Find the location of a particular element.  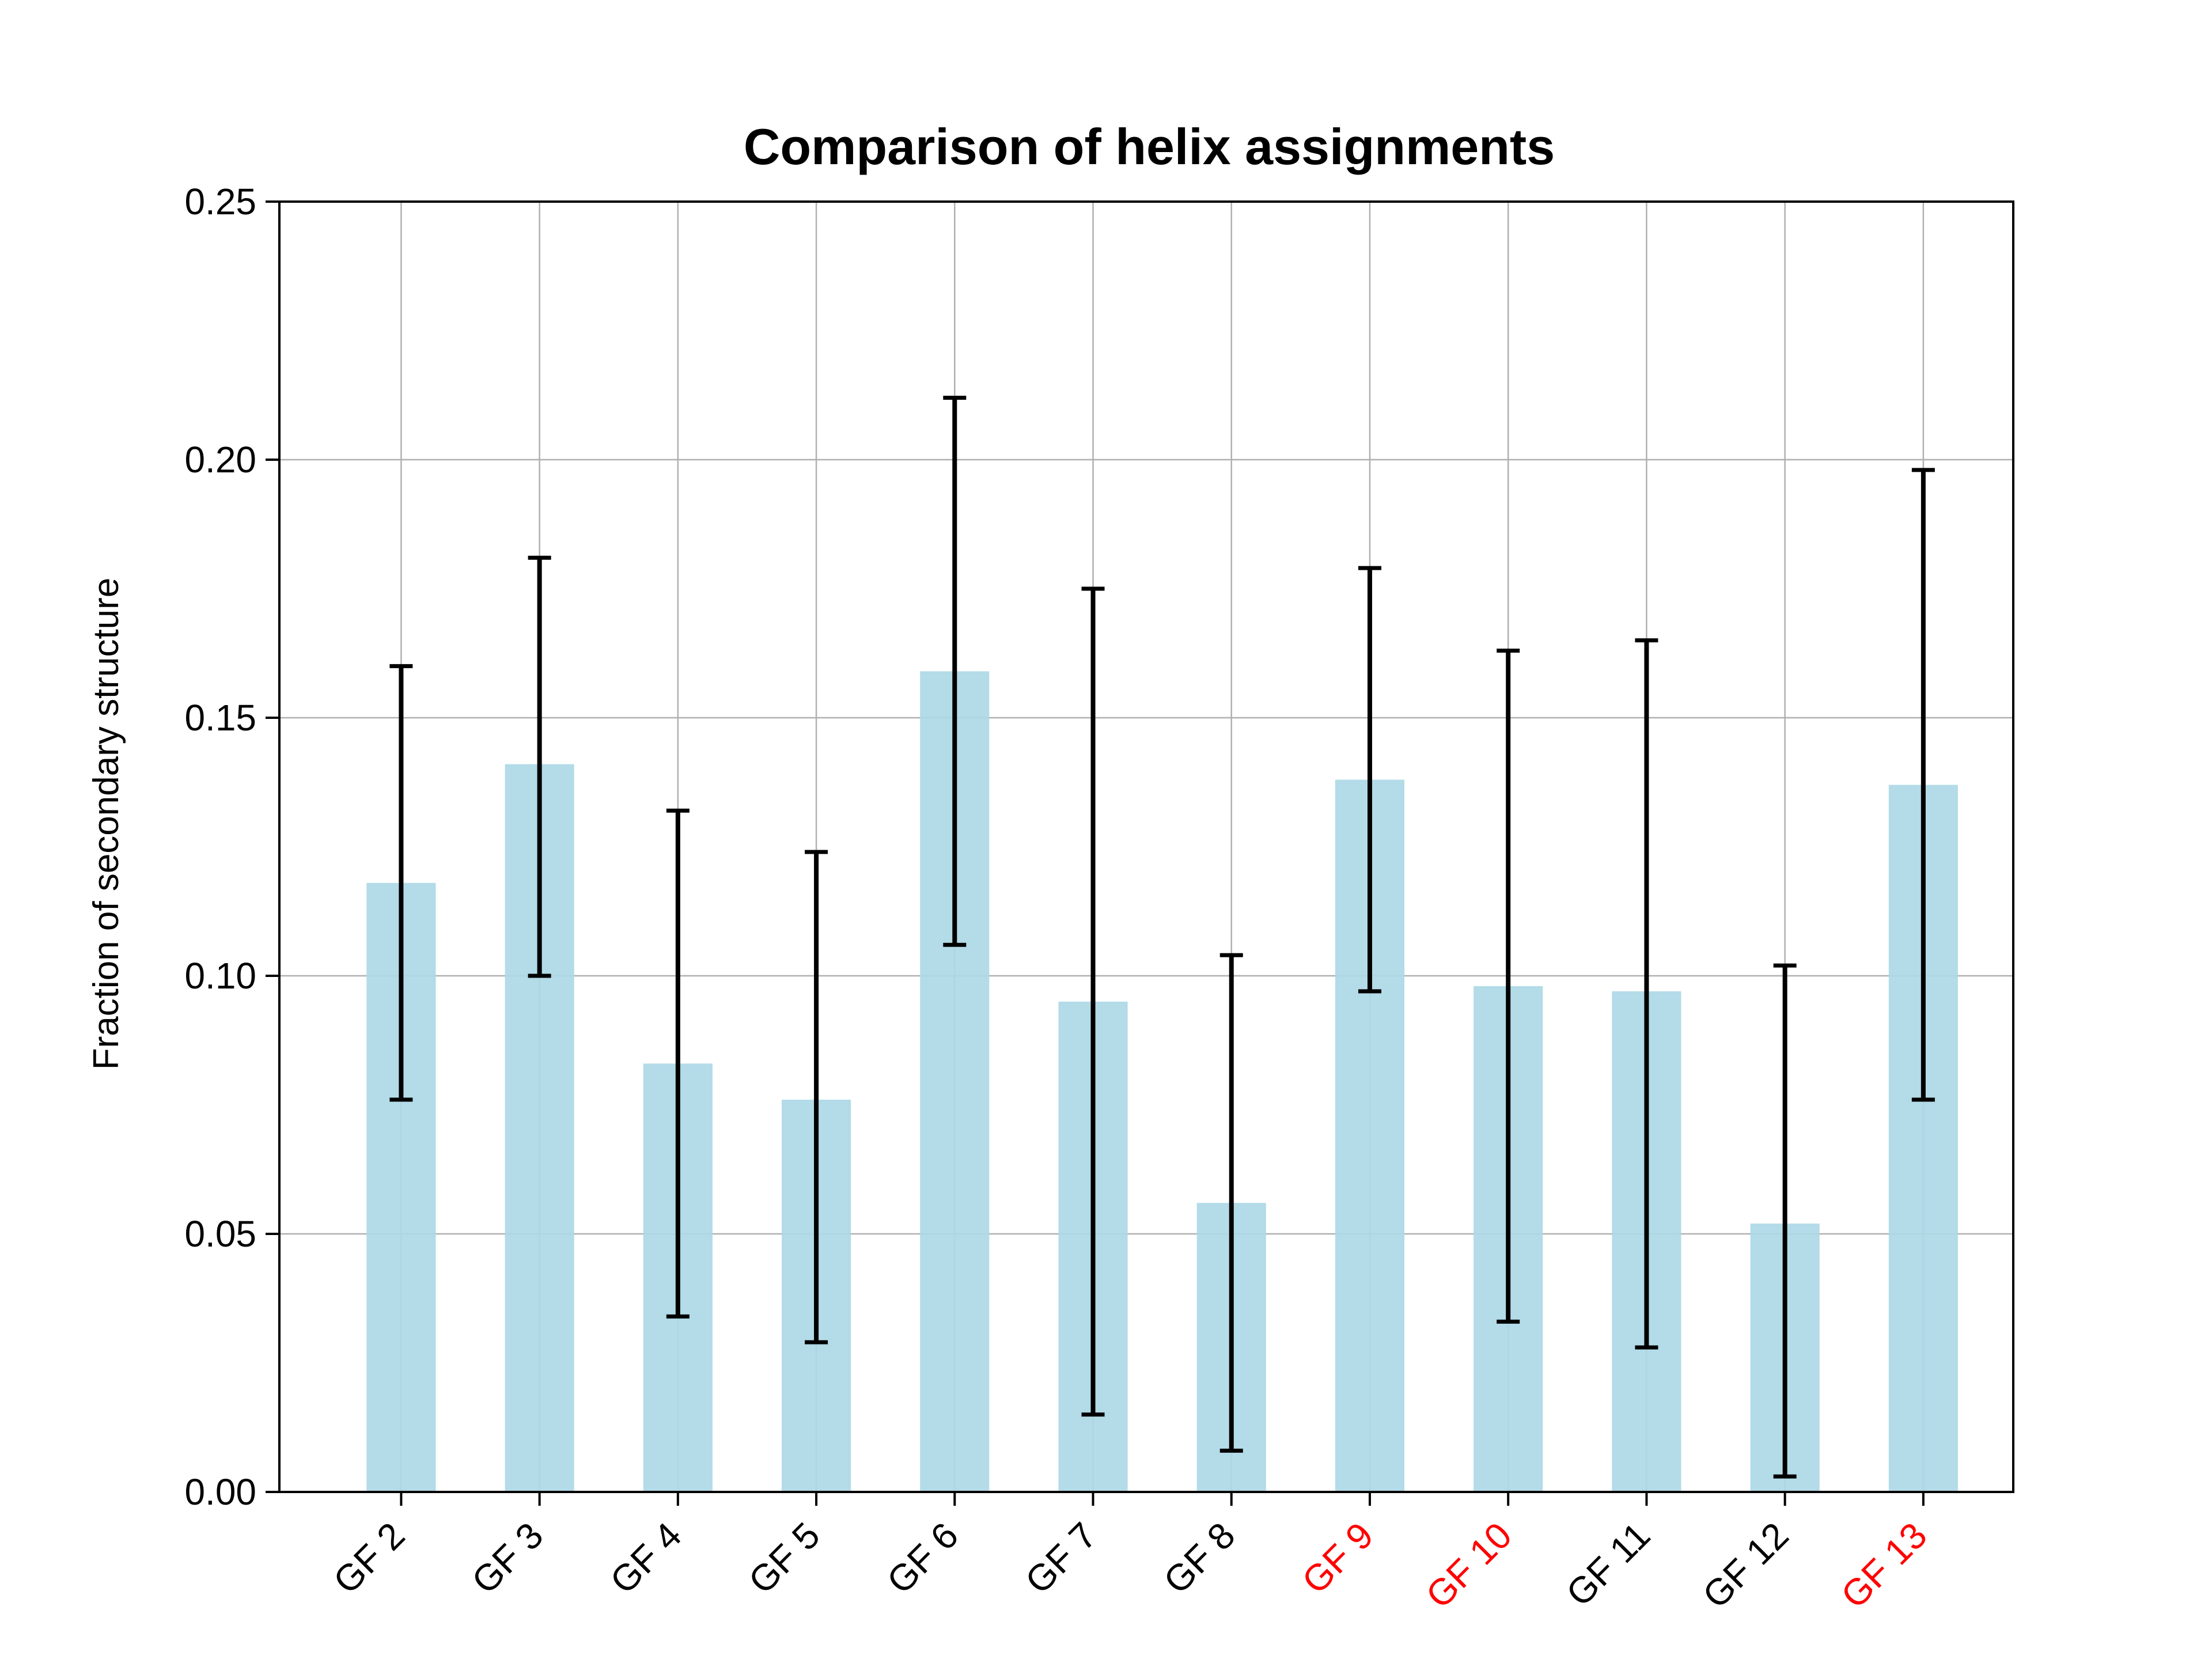

x-tick-label: GF 9 is located at coordinates (1337, 1557).